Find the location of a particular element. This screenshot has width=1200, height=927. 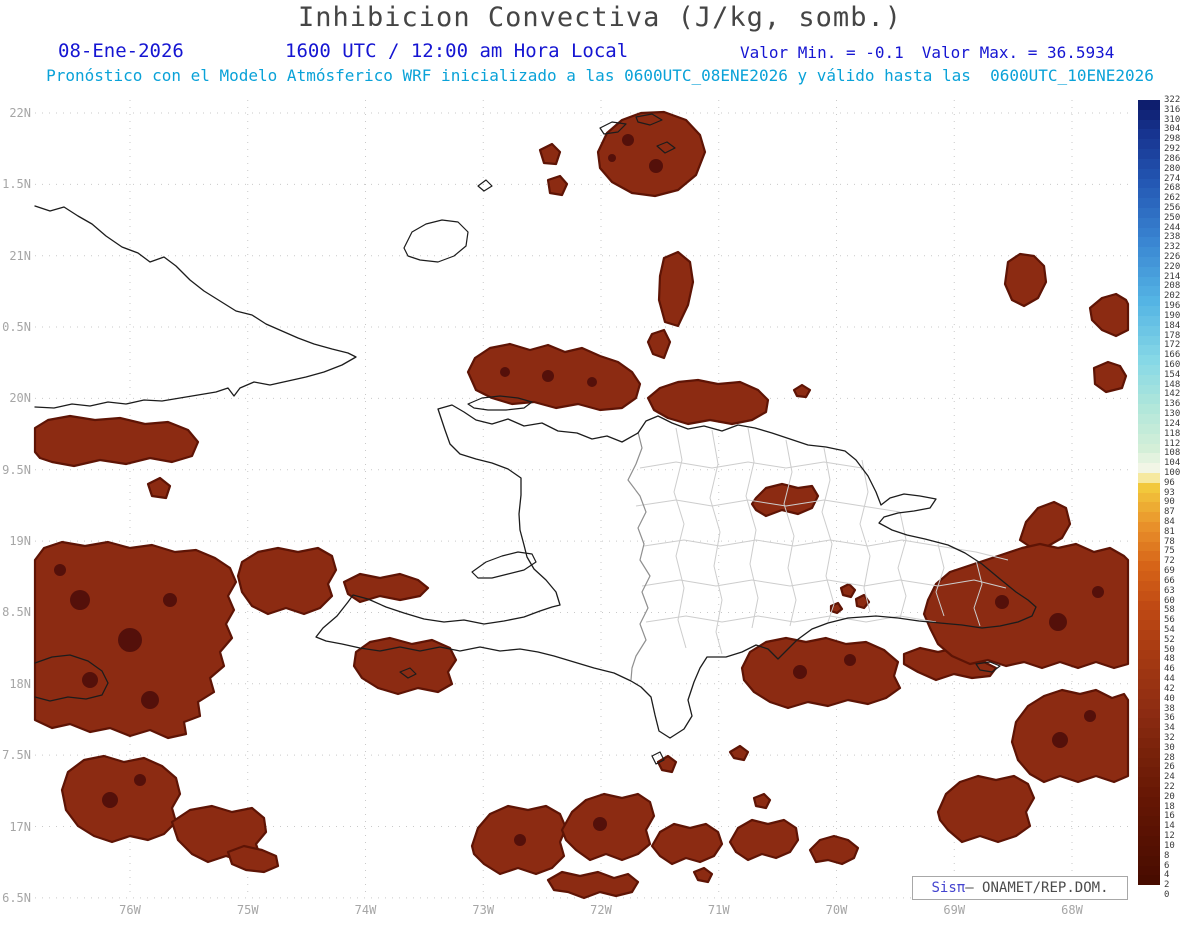

colorbar-tick-label: 75 is located at coordinates (1169, 551).